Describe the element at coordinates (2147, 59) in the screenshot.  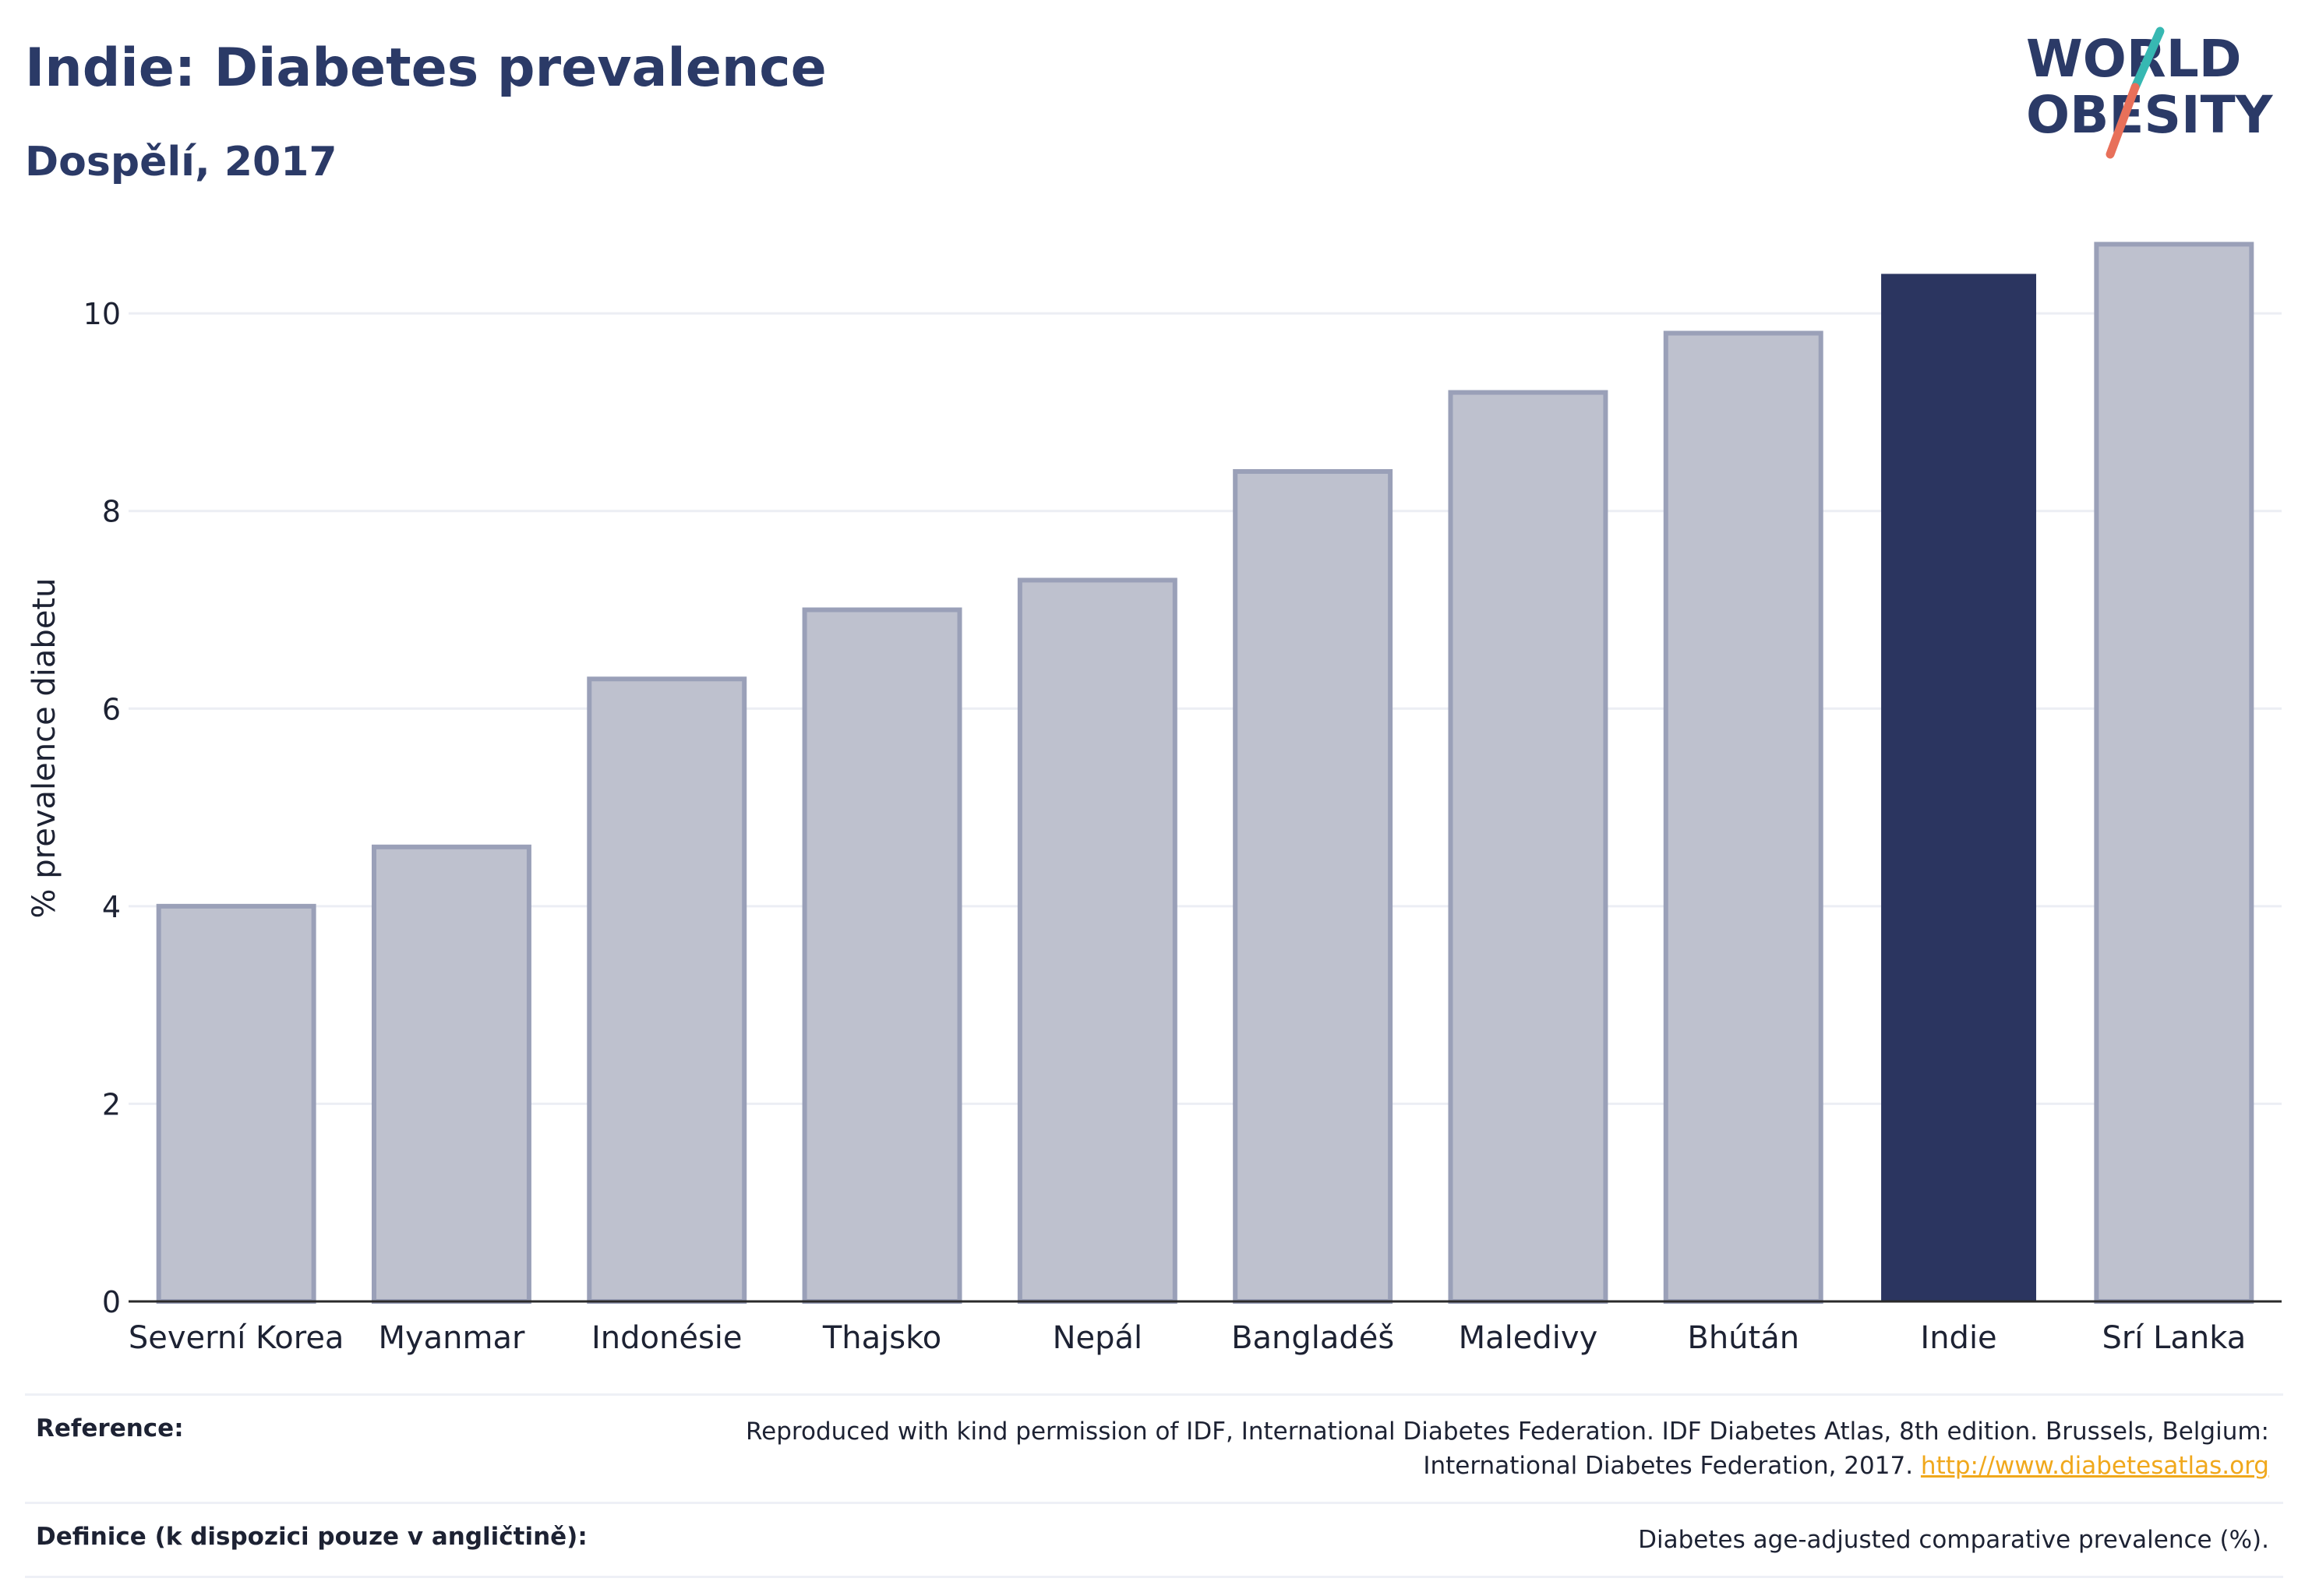
I see `logo-slash-teal` at that location.